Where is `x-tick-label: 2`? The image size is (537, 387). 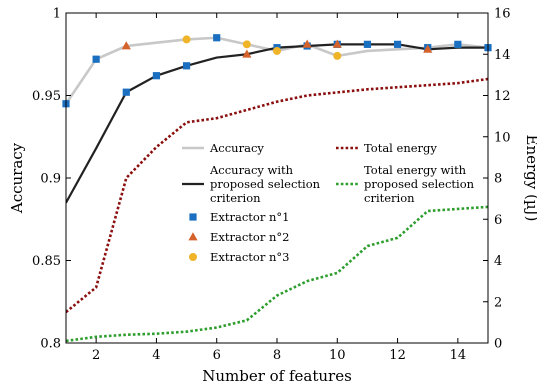
x-tick-label: 2 is located at coordinates (96, 355).